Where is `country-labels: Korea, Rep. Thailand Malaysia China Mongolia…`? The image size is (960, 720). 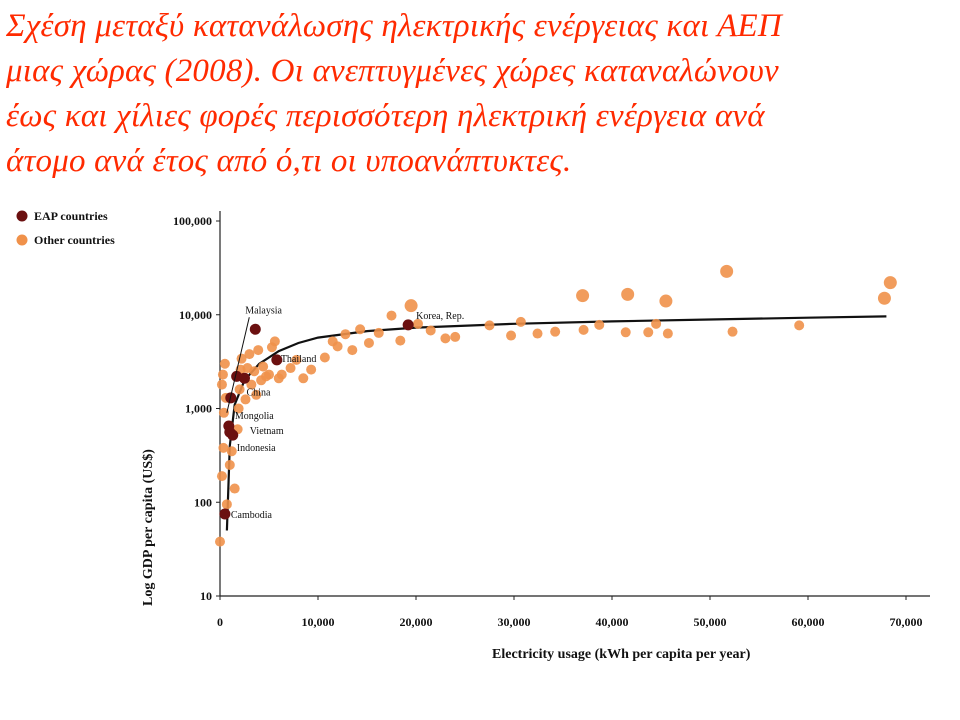
country-labels: Korea, Rep. Thailand Malaysia China Mongolia… is located at coordinates (345, 413).